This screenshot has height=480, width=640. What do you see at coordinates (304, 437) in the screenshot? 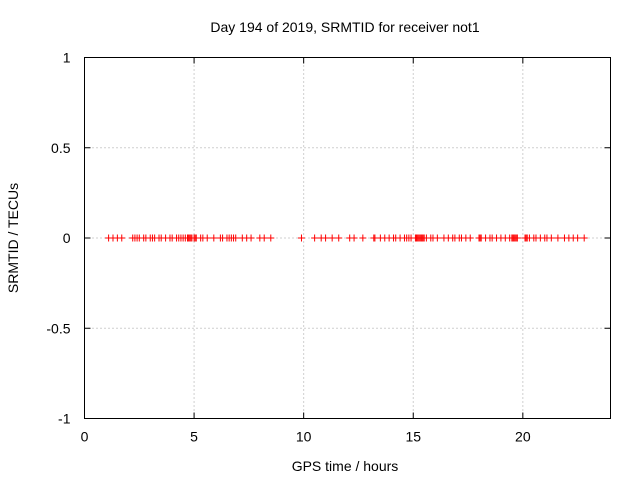
I see `x-tick-label: 10` at bounding box center [304, 437].